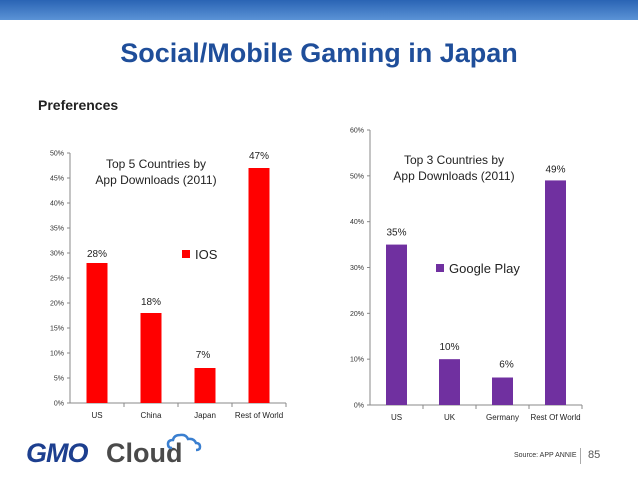  What do you see at coordinates (319, 53) in the screenshot?
I see `slide-title: Social/Mobile Gaming in Japan` at bounding box center [319, 53].